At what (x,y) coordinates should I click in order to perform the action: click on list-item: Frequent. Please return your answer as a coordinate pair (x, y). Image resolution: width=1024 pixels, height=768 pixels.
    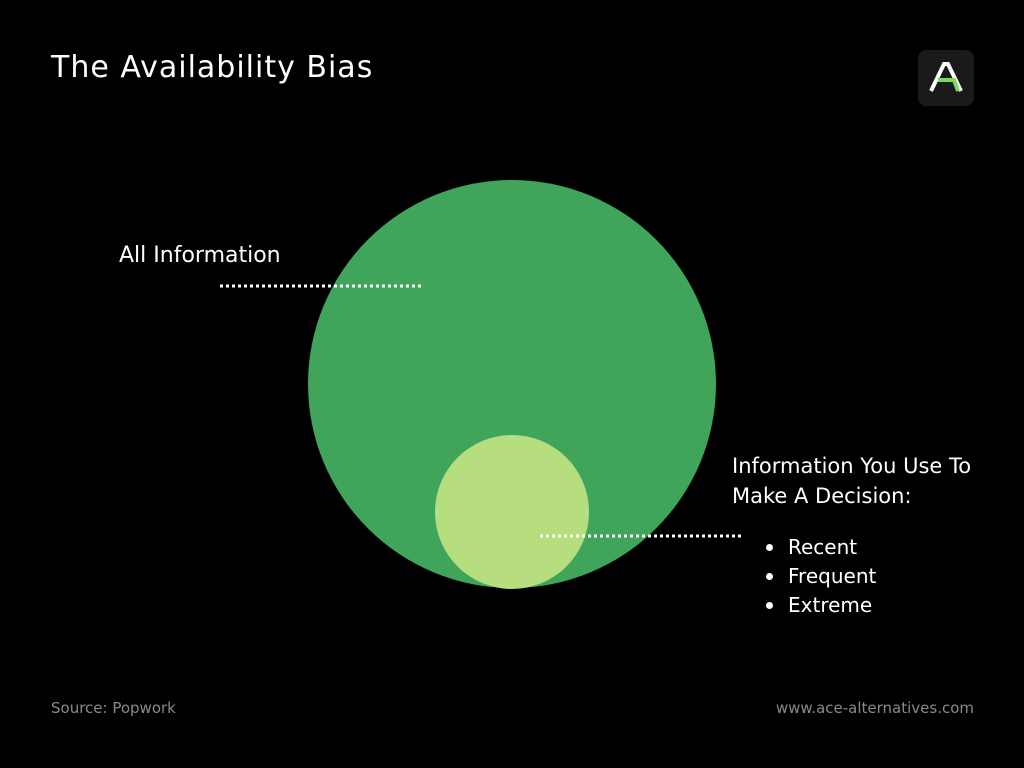
    Looking at the image, I should click on (820, 576).